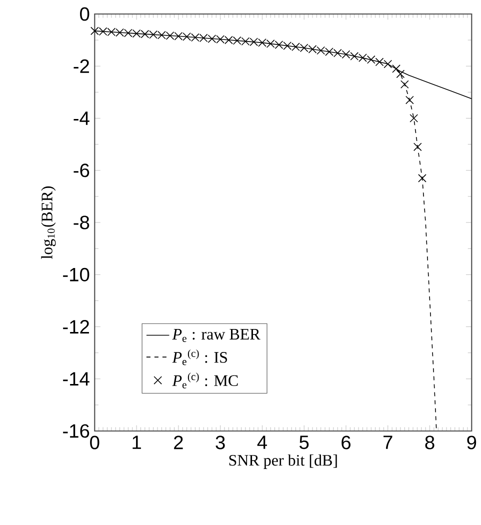 The height and width of the screenshot is (525, 481). I want to click on y-tick-label: -10, so click(76, 275).